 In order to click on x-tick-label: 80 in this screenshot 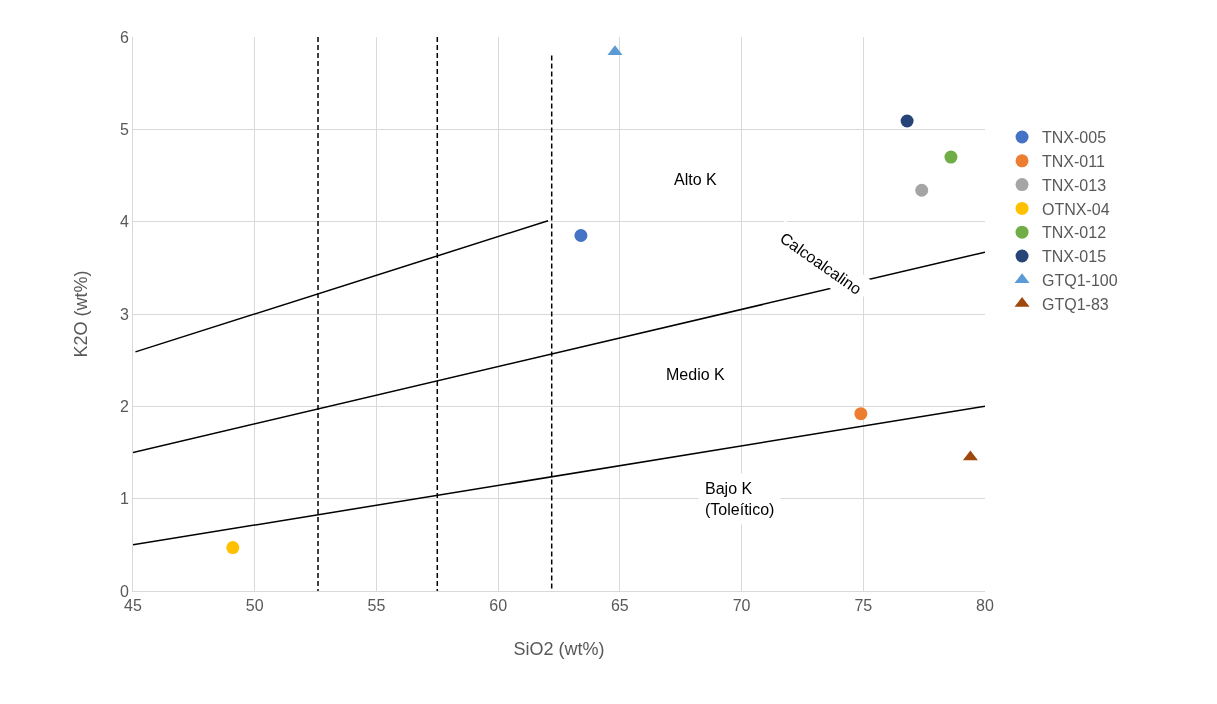, I will do `click(985, 606)`.